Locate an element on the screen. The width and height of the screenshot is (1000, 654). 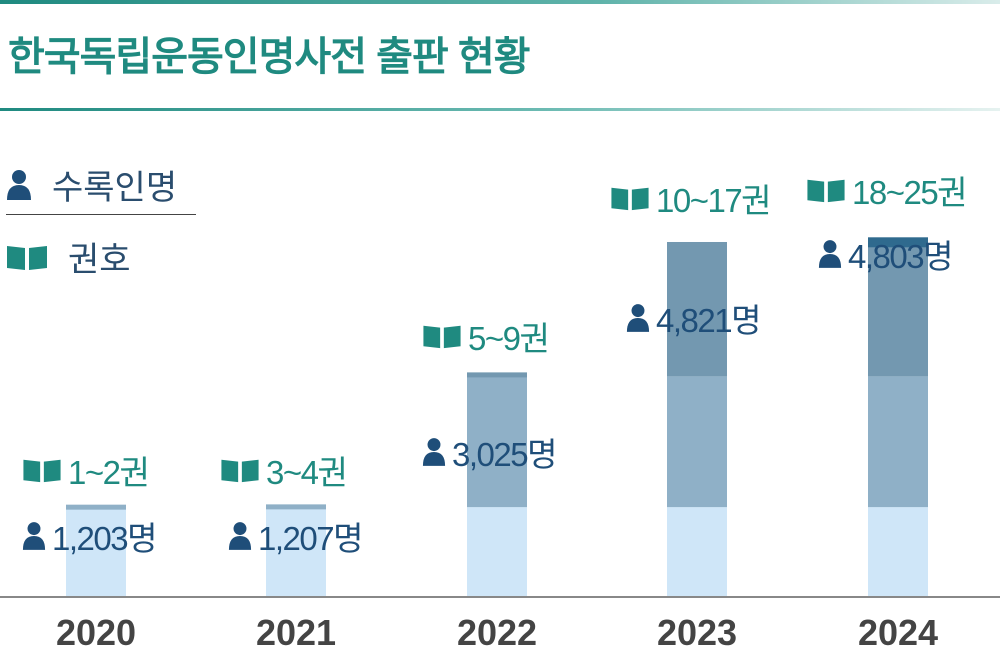
volume-label-text: 5~9권 is located at coordinates (509, 338).